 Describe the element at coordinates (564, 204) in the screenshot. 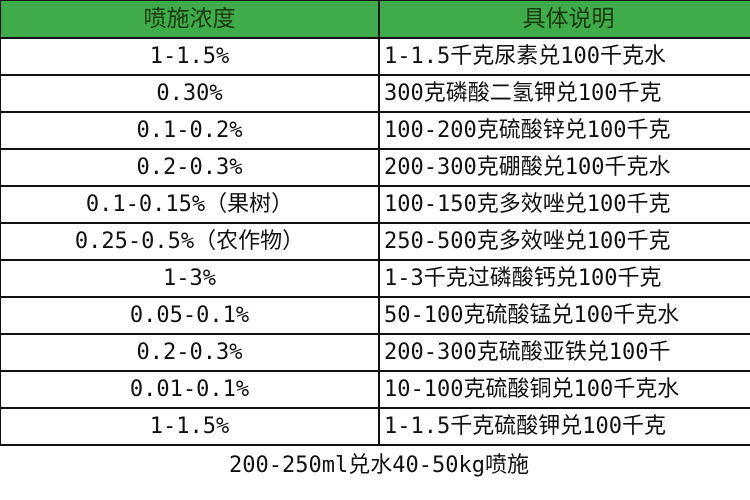

I see `description-cell: 100-150克多效唑兑100千克` at that location.